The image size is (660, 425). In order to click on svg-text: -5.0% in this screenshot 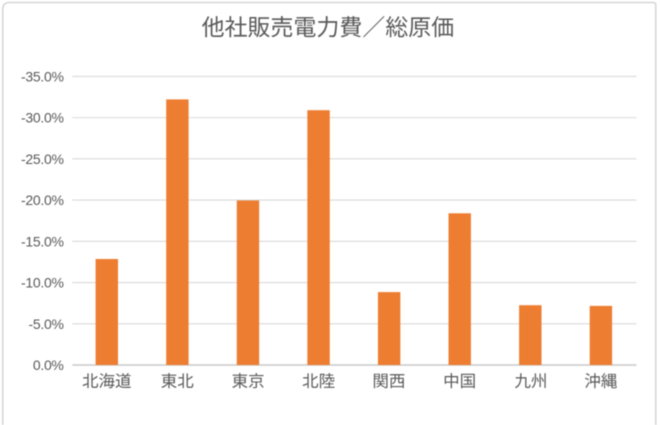, I will do `click(46, 324)`.